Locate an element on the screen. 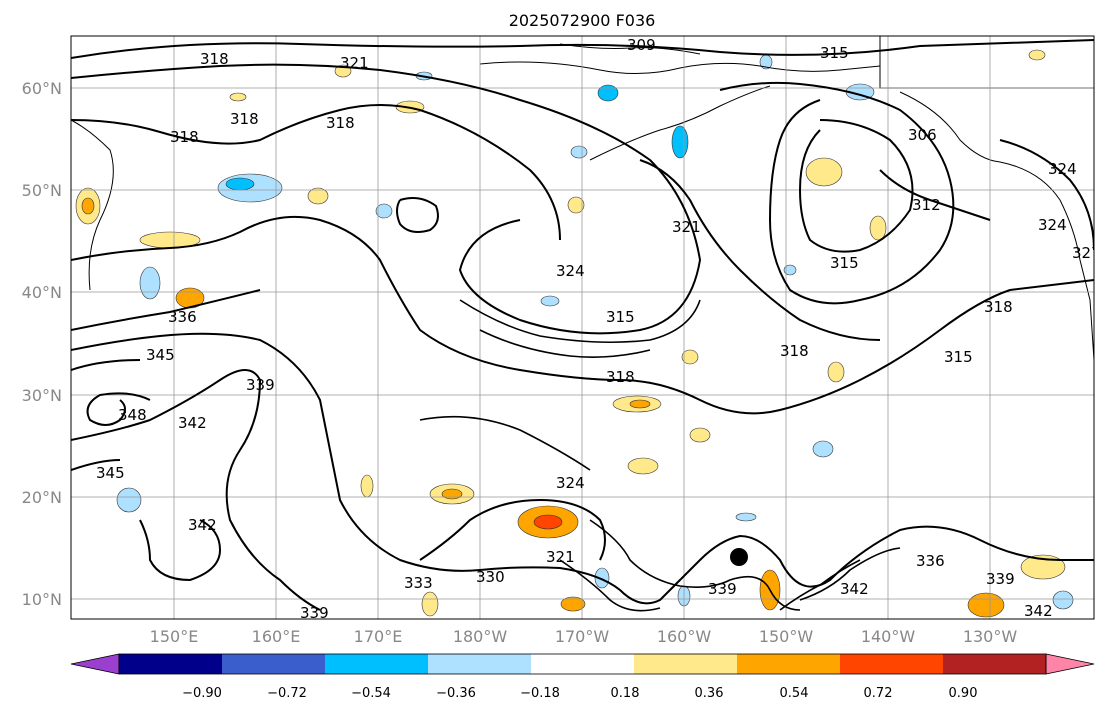 The image size is (1105, 712). lat-label: 50°N is located at coordinates (42, 190).